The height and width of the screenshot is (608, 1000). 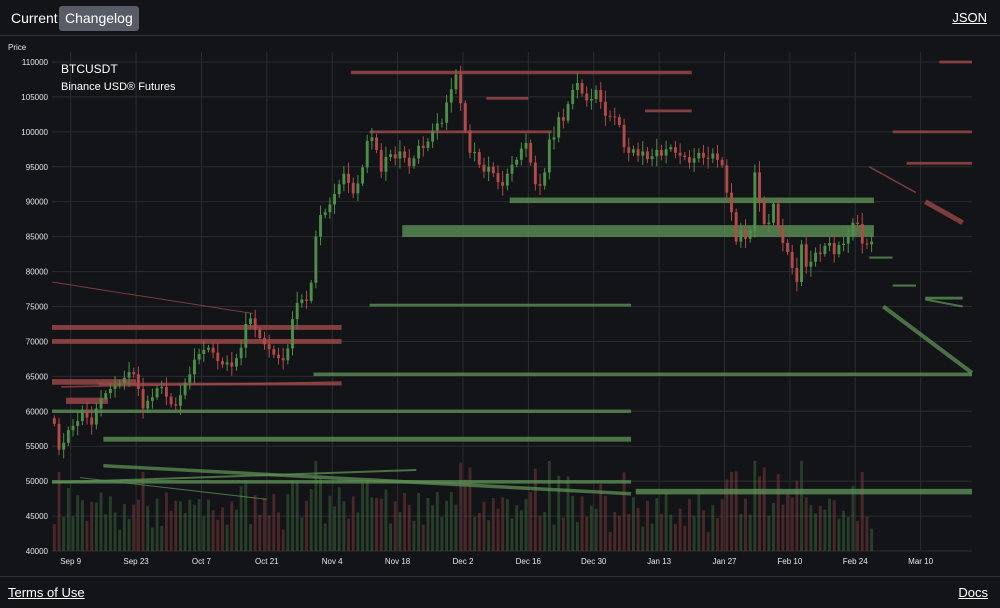 I want to click on json-link: JSON, so click(x=969, y=17).